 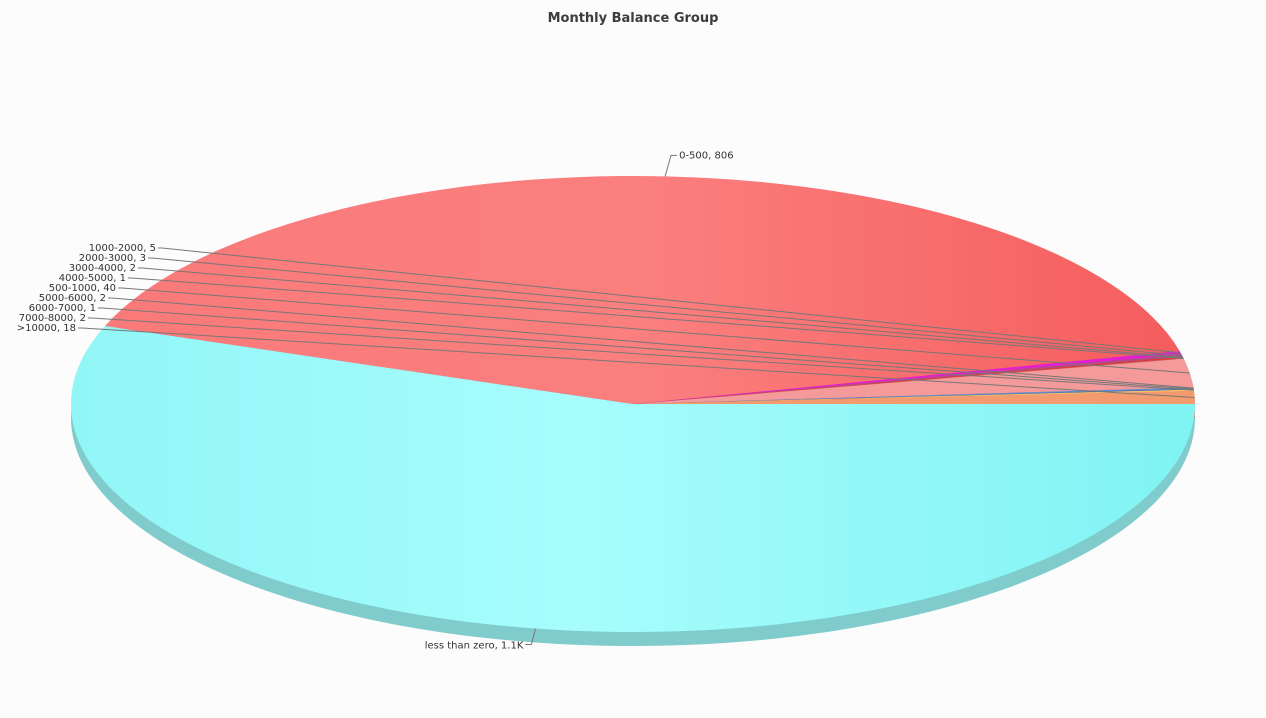 What do you see at coordinates (112, 258) in the screenshot?
I see `data-label-2000-3000: 2000-3000, 3` at bounding box center [112, 258].